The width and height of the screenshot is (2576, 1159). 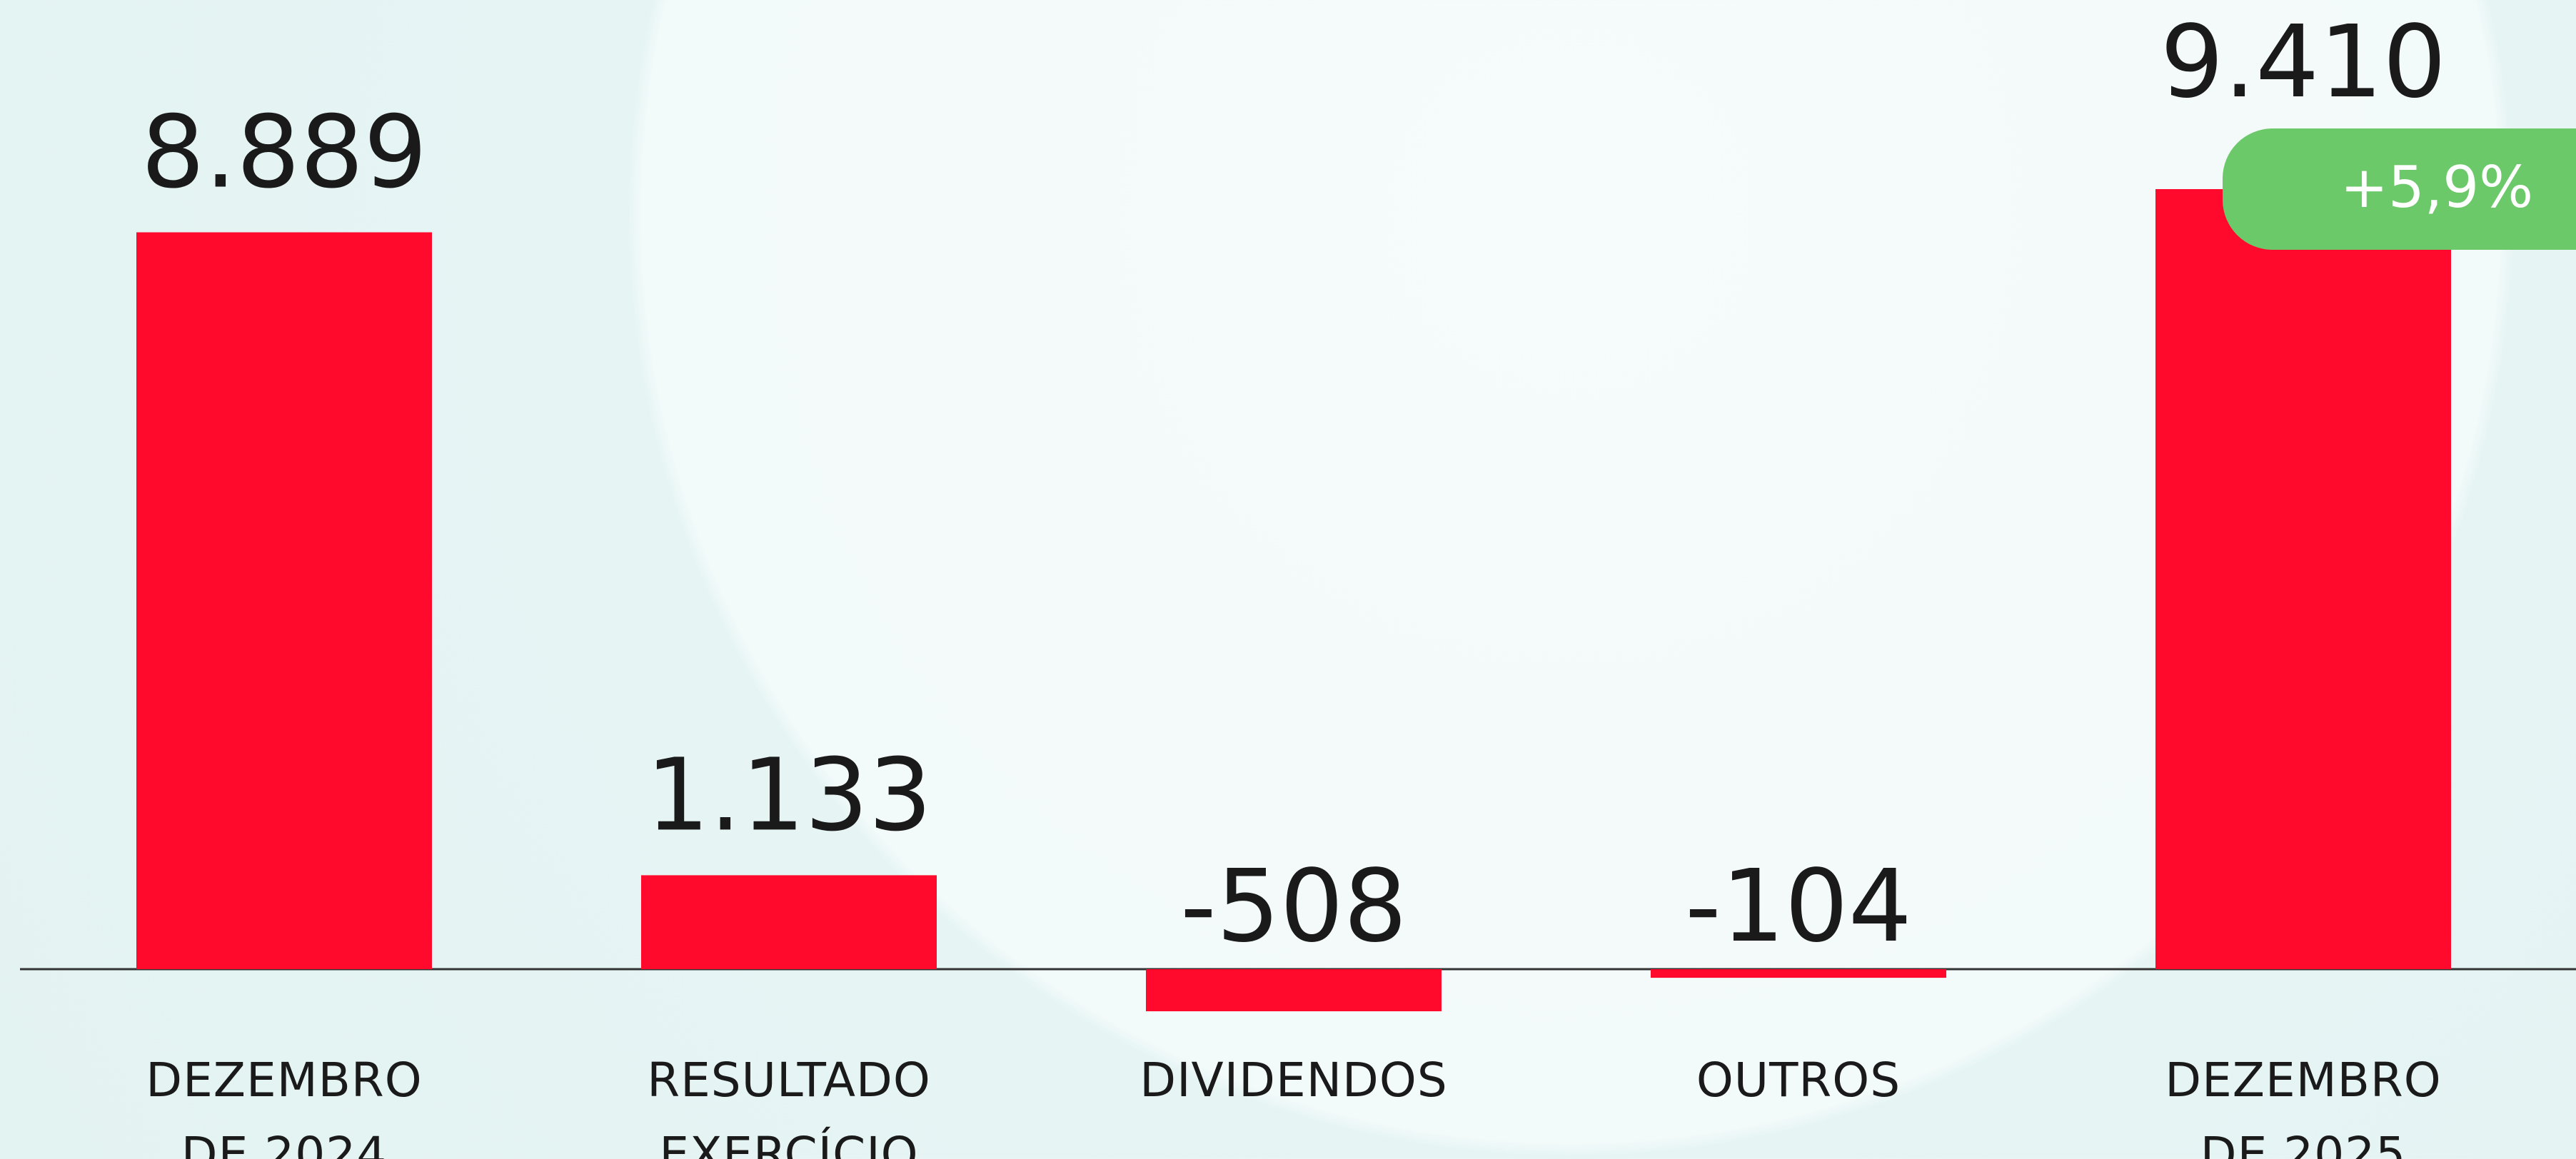 I want to click on value-label: -508, so click(x=1293, y=907).